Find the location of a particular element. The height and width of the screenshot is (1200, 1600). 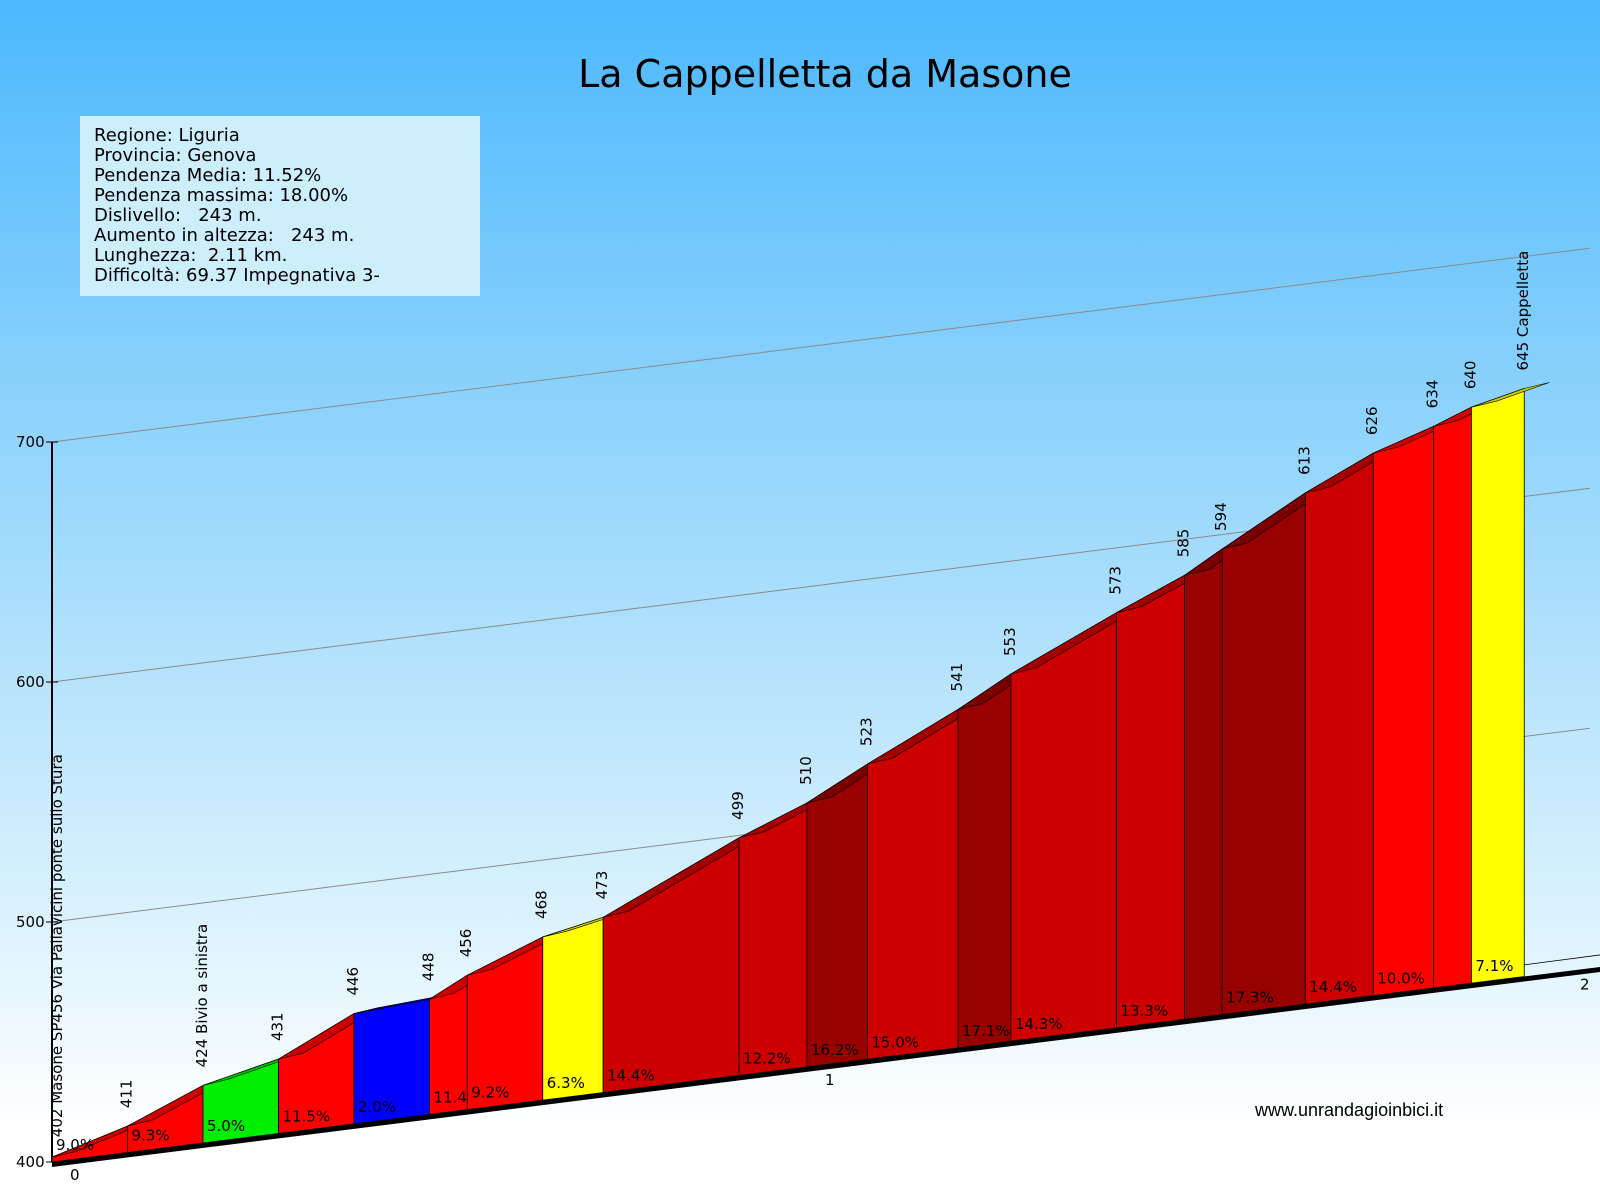

segment-top is located at coordinates (1510, 395).